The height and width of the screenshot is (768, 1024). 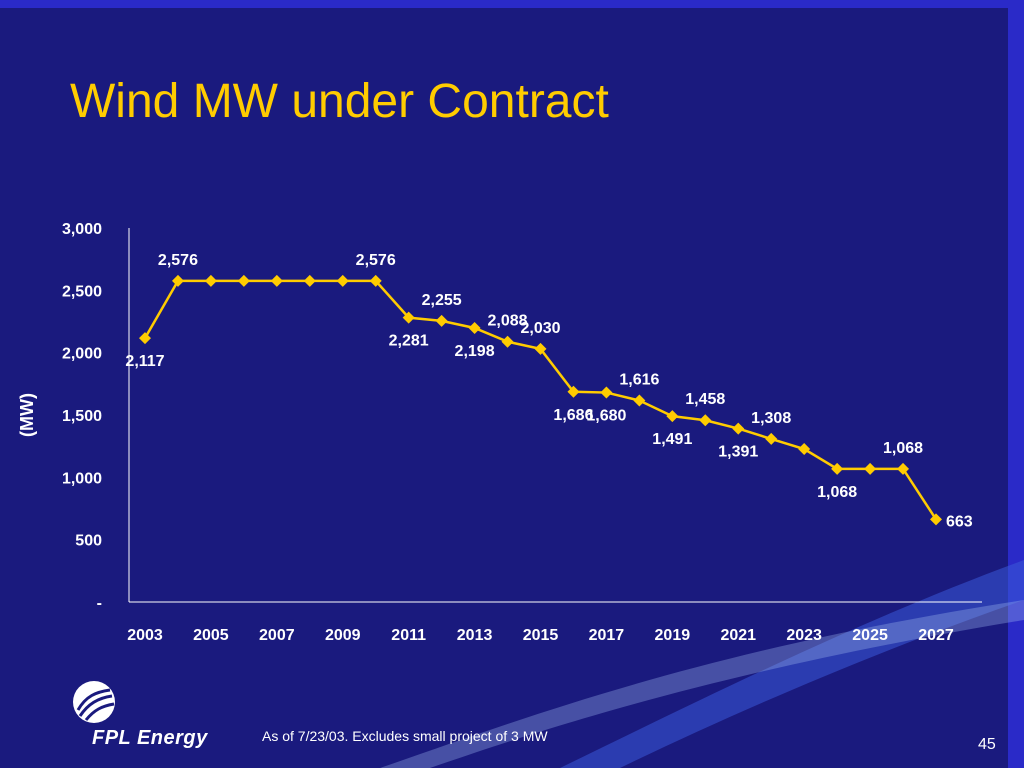 I want to click on x-tick-label: 2025, so click(x=870, y=635).